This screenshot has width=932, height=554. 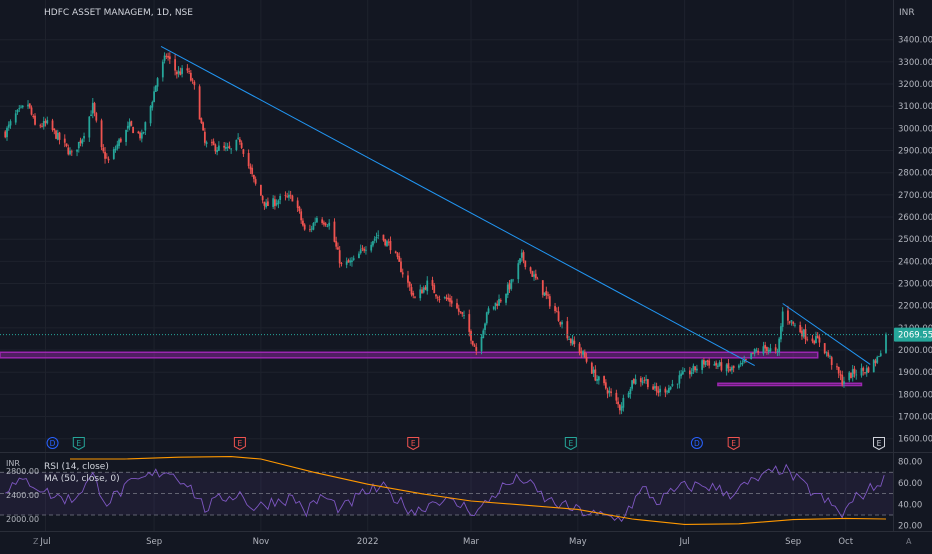 What do you see at coordinates (915, 440) in the screenshot?
I see `price-tick-label: 1600.00` at bounding box center [915, 440].